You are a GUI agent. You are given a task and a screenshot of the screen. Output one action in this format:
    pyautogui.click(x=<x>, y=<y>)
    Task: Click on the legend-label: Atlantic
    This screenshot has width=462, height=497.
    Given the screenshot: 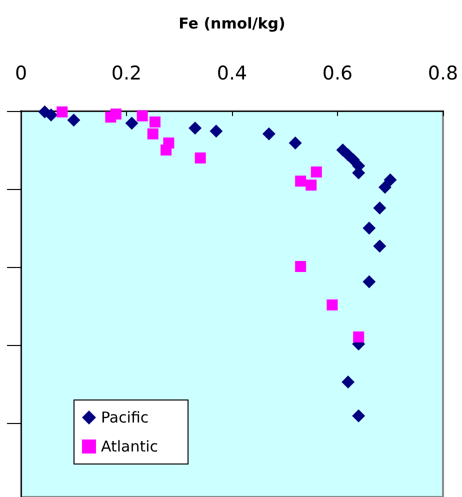 What is the action you would take?
    pyautogui.click(x=129, y=447)
    